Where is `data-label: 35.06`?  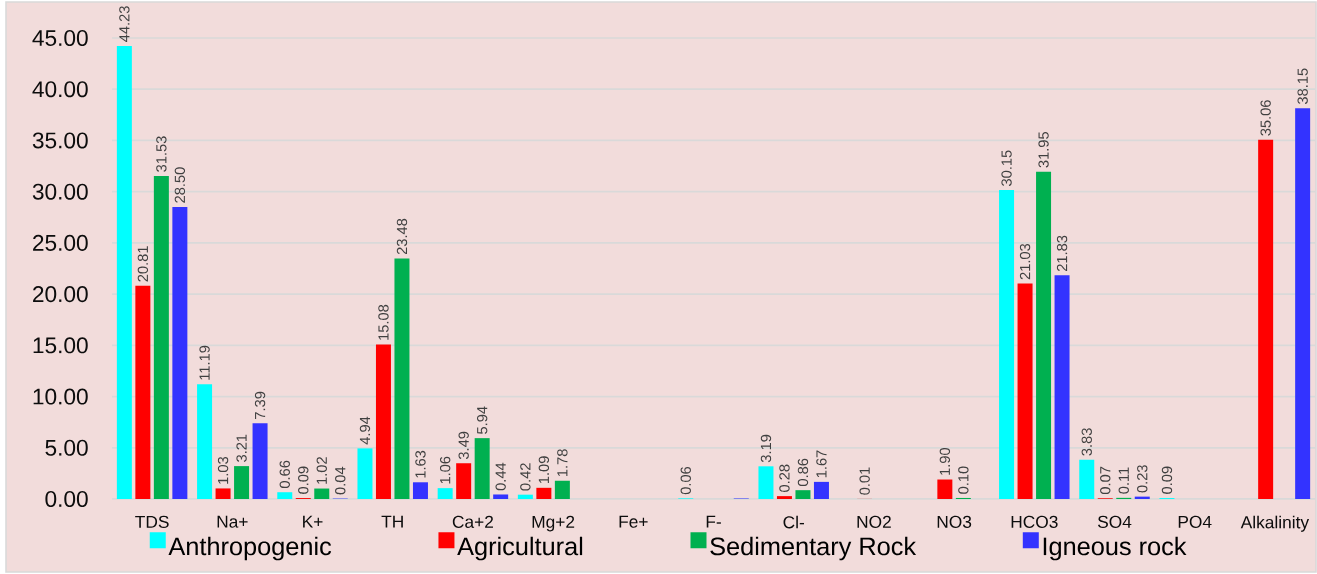
data-label: 35.06 is located at coordinates (1265, 118).